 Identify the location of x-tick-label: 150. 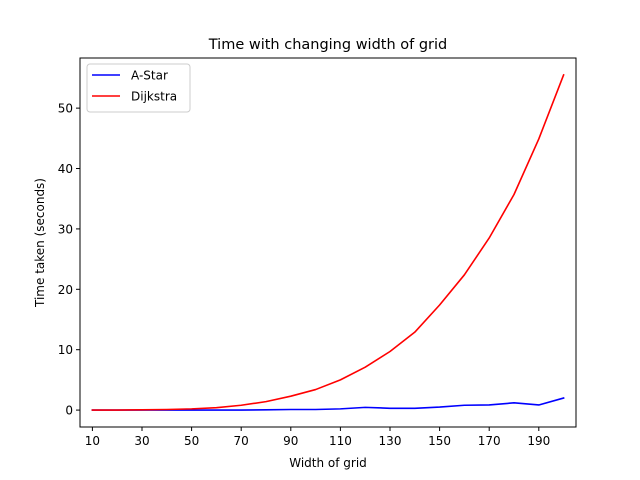
(439, 441).